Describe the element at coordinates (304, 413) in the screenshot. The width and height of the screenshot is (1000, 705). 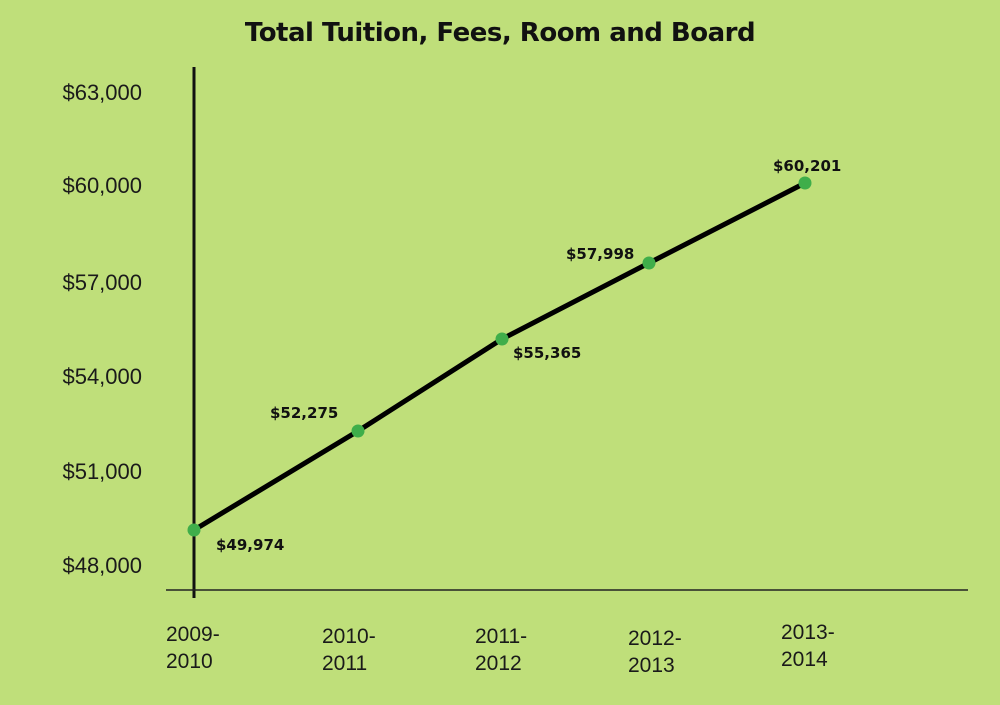
I see `data-label: $52,275` at that location.